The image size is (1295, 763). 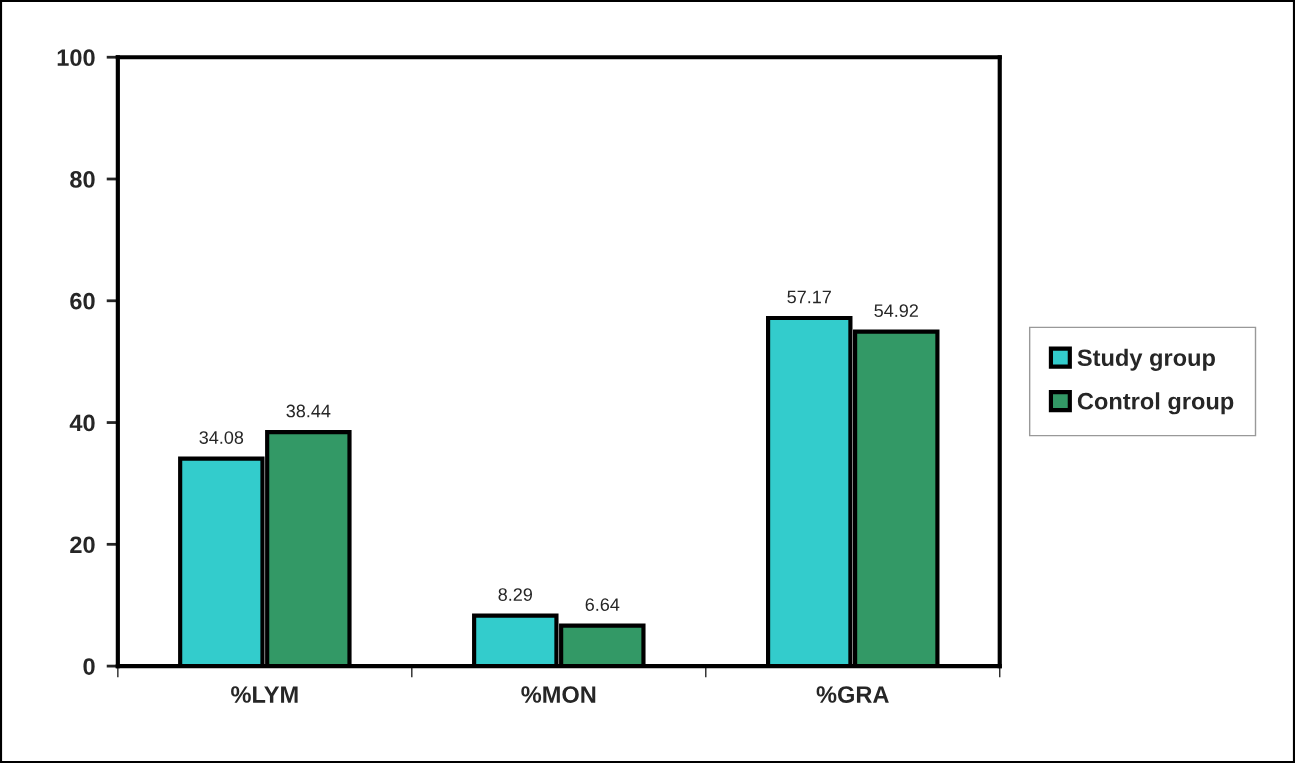 What do you see at coordinates (82, 423) in the screenshot?
I see `y-tick-label: 40` at bounding box center [82, 423].